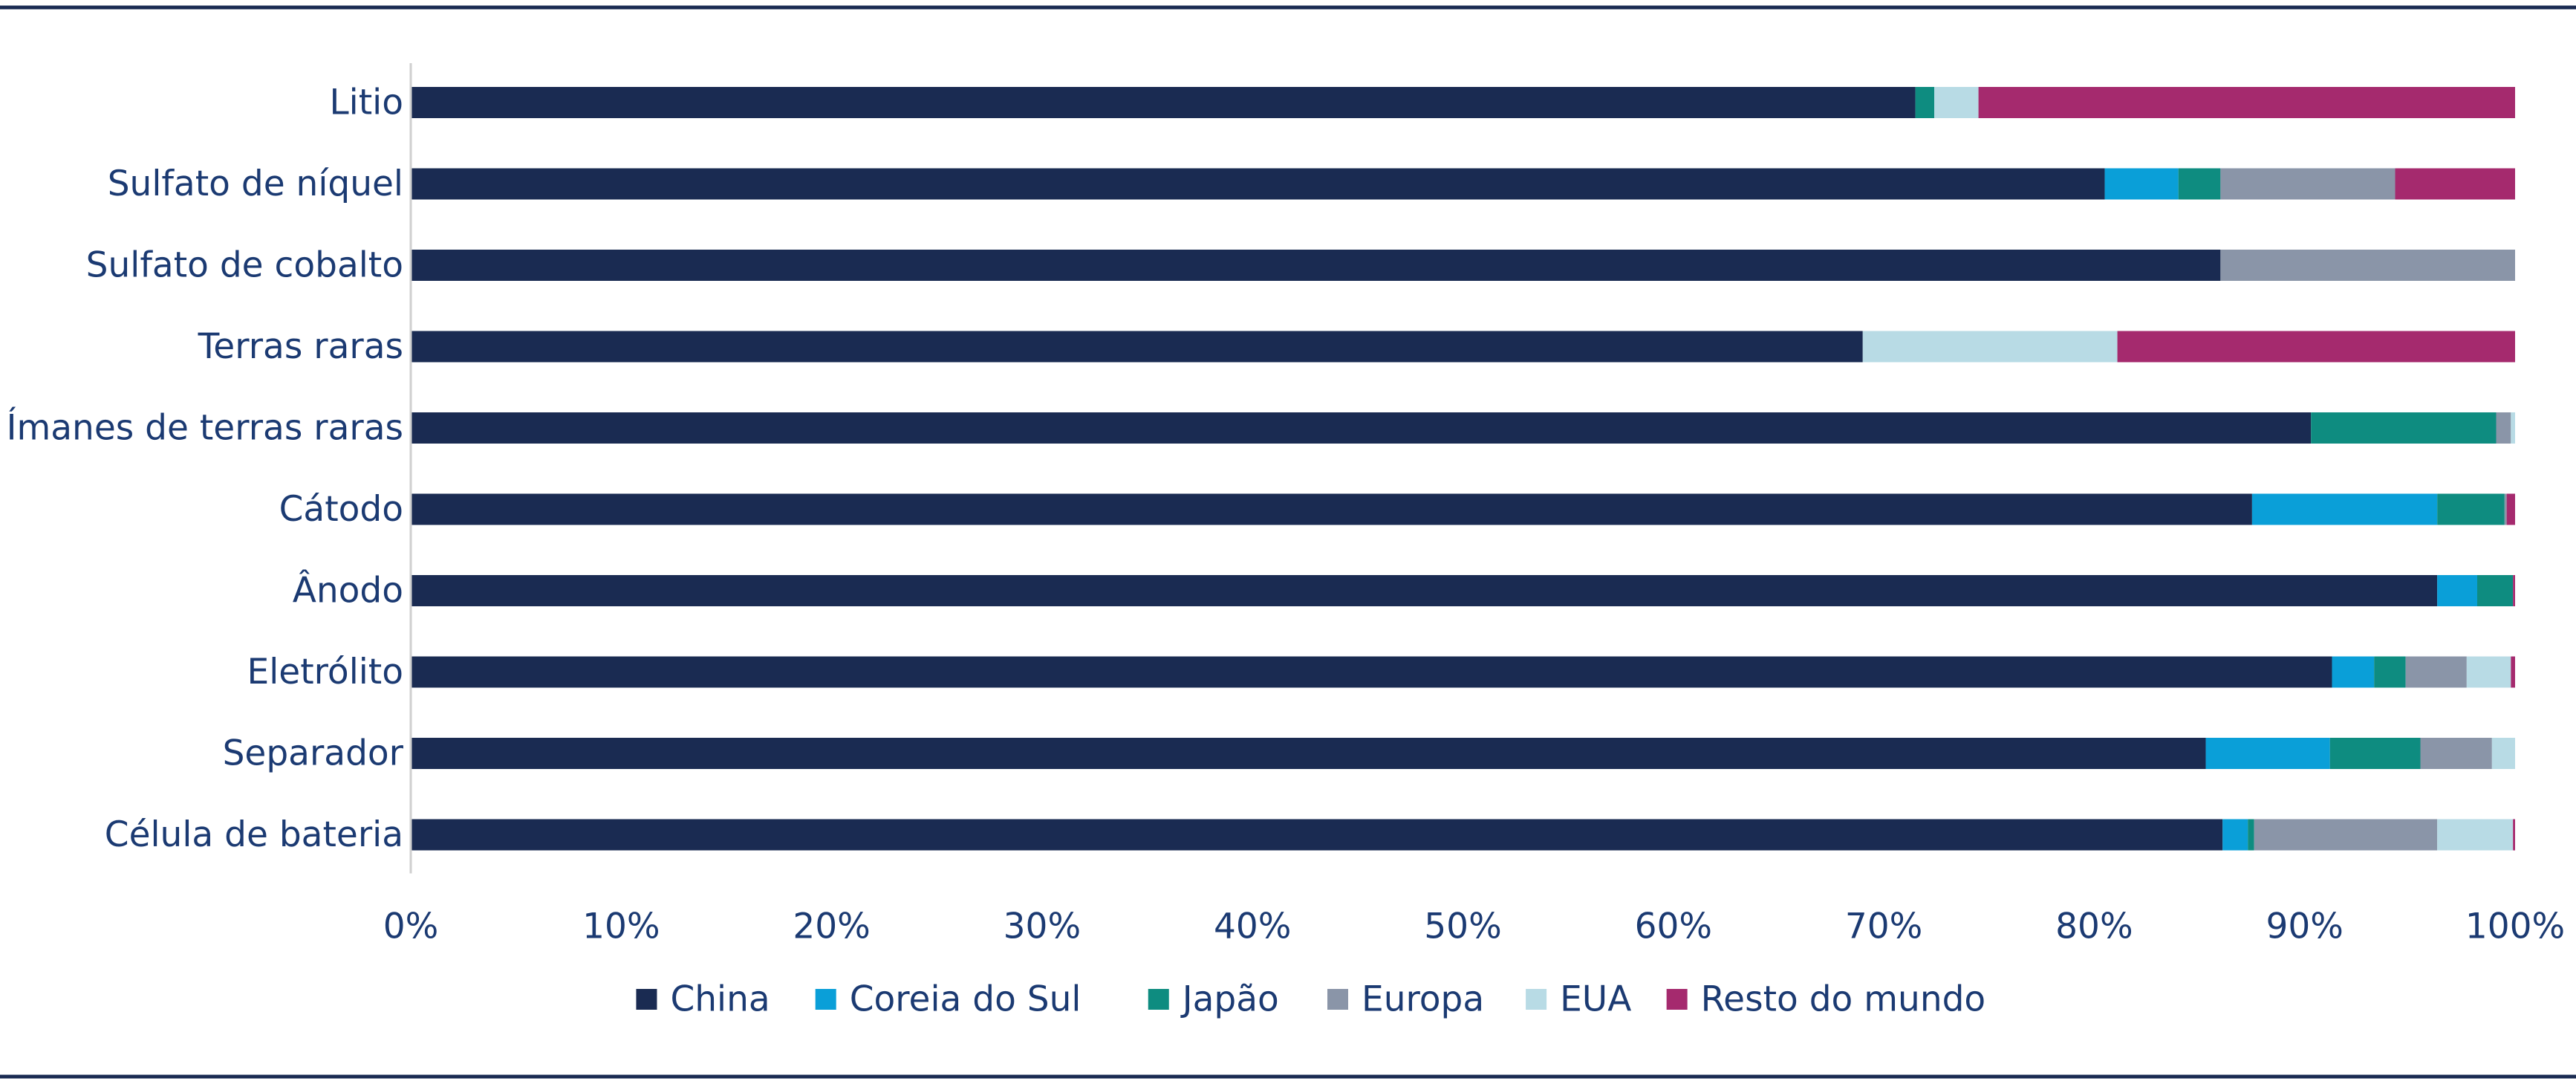 This screenshot has width=2576, height=1087. Describe the element at coordinates (720, 1000) in the screenshot. I see `legend-label: China` at that location.